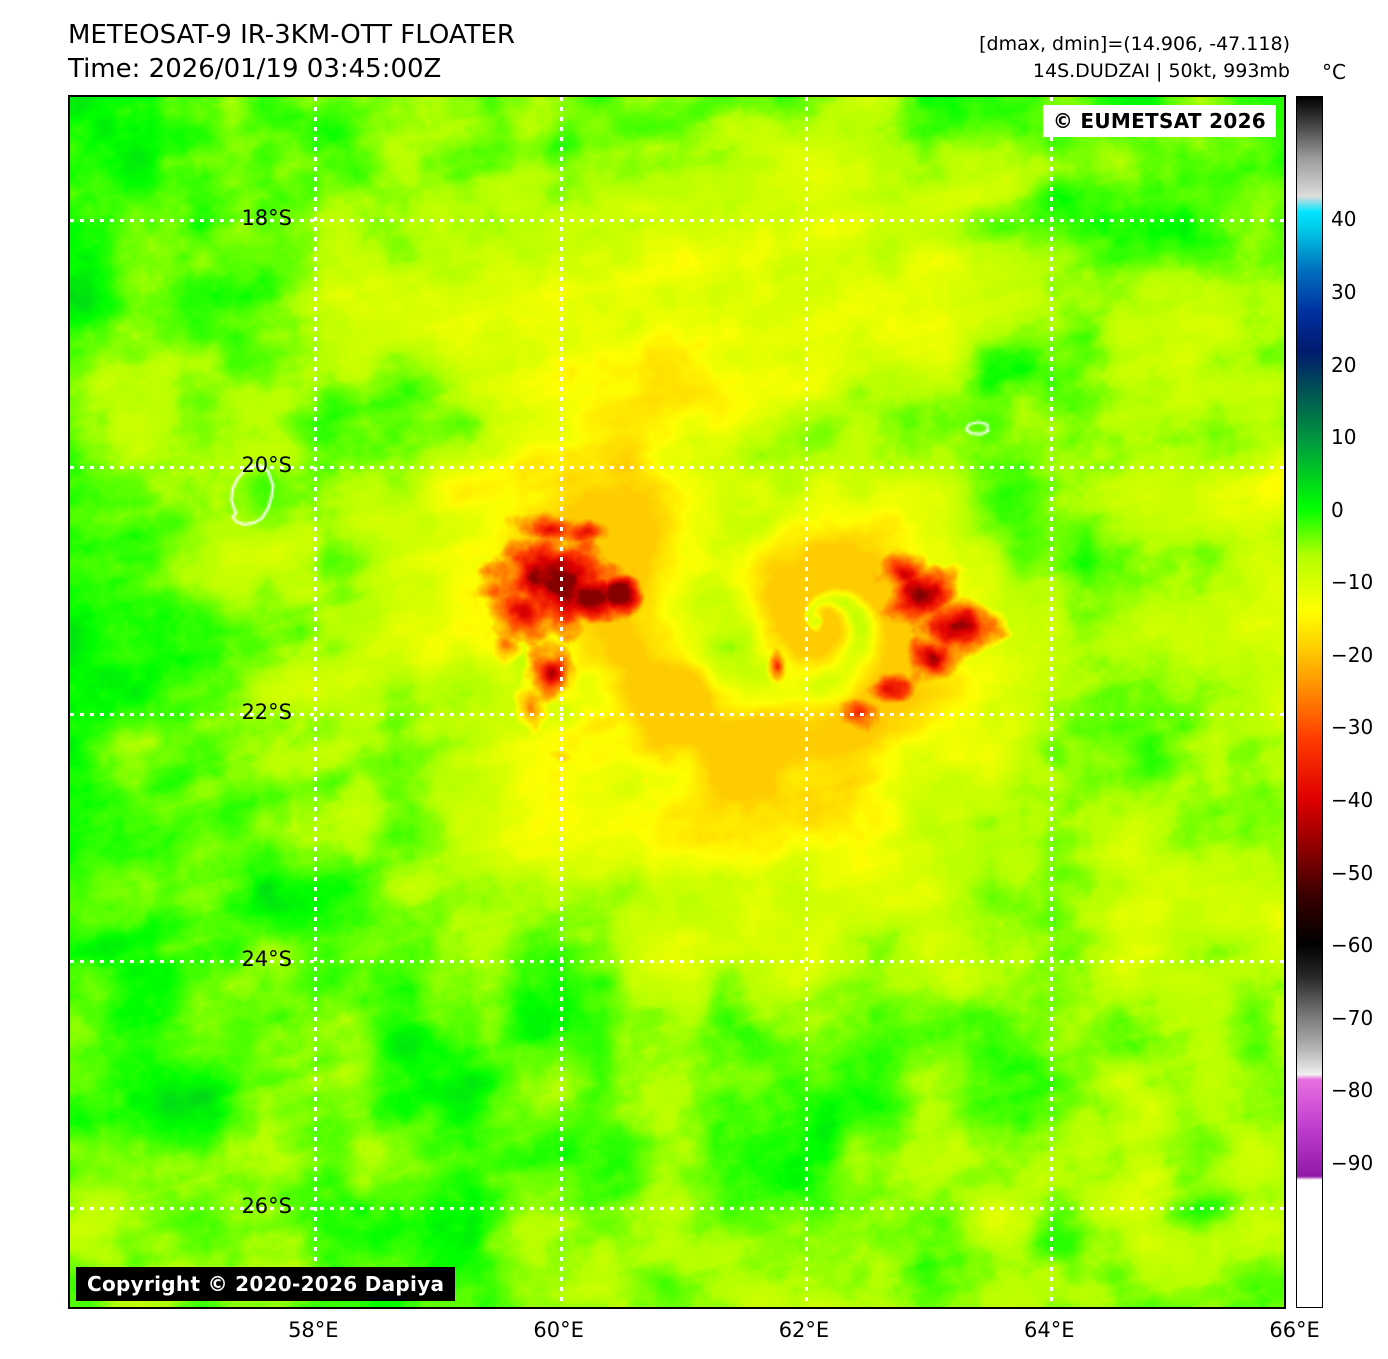  I want to click on colorbar-tick-40: 40, so click(1344, 219).